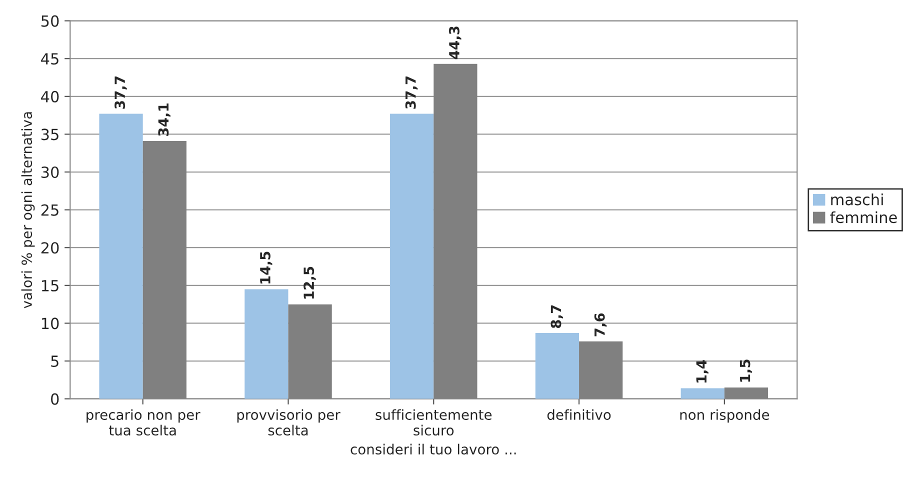 The height and width of the screenshot is (484, 911). What do you see at coordinates (28, 210) in the screenshot?
I see `y-axis-title: valori % per ogni alternativa` at bounding box center [28, 210].